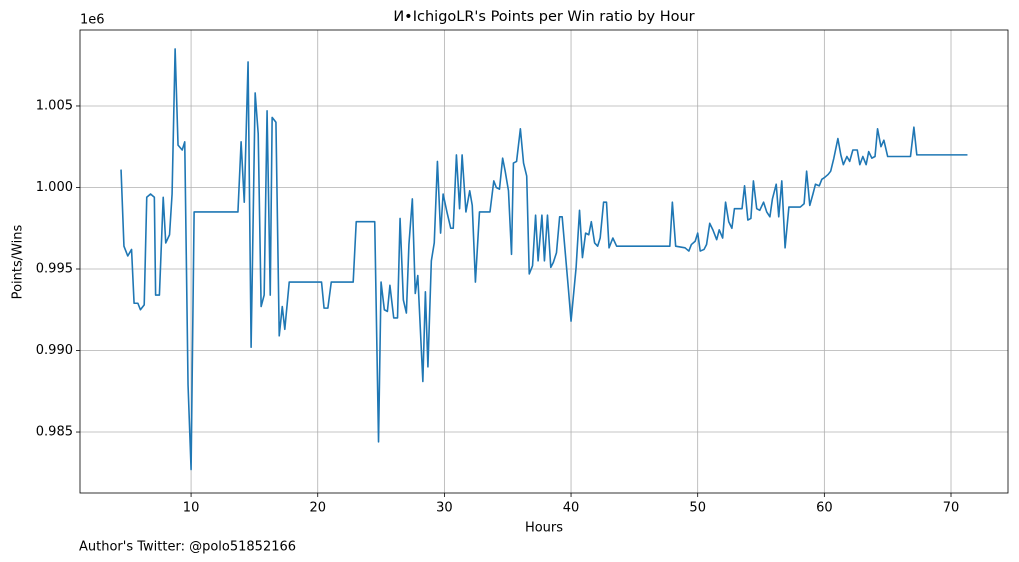 The width and height of the screenshot is (1019, 562). What do you see at coordinates (54, 350) in the screenshot?
I see `y-tick-label: 0.990` at bounding box center [54, 350].